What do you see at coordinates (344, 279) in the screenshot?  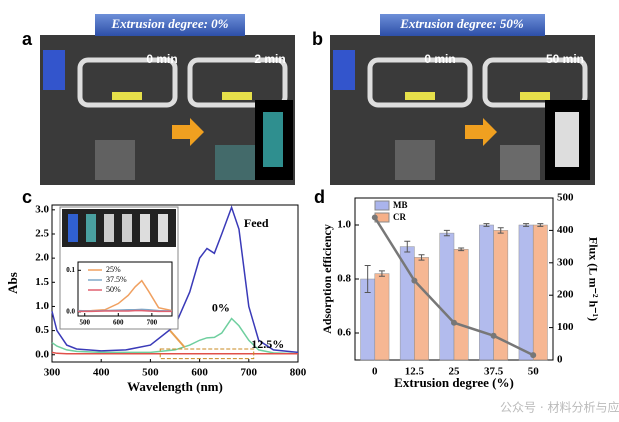 I see `y-tick-label: 0.8` at bounding box center [344, 279].